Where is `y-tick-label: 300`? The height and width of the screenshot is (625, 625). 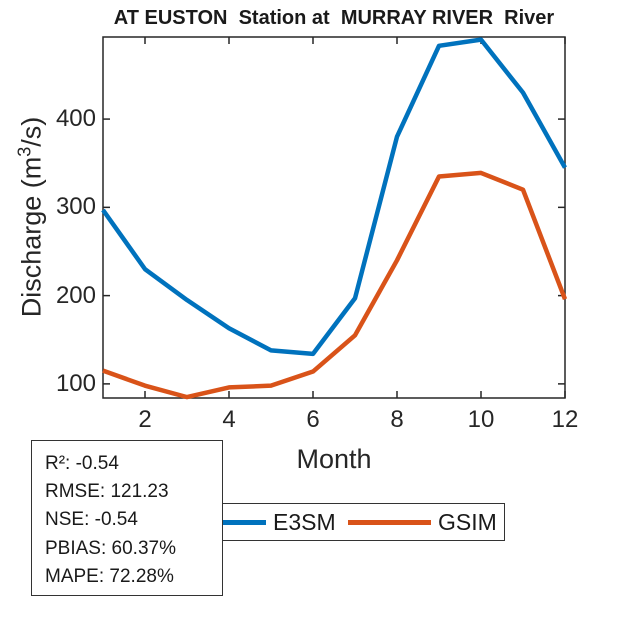 y-tick-label: 300 is located at coordinates (75, 207).